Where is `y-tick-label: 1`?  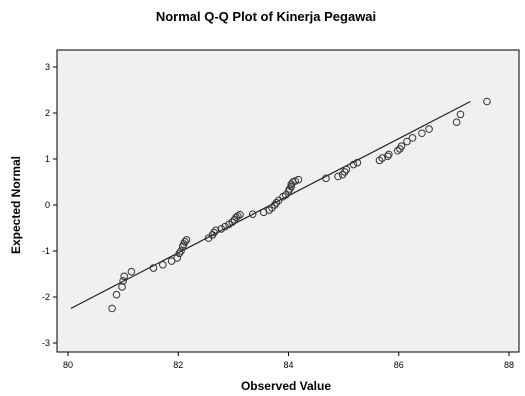 y-tick-label: 1 is located at coordinates (47, 159).